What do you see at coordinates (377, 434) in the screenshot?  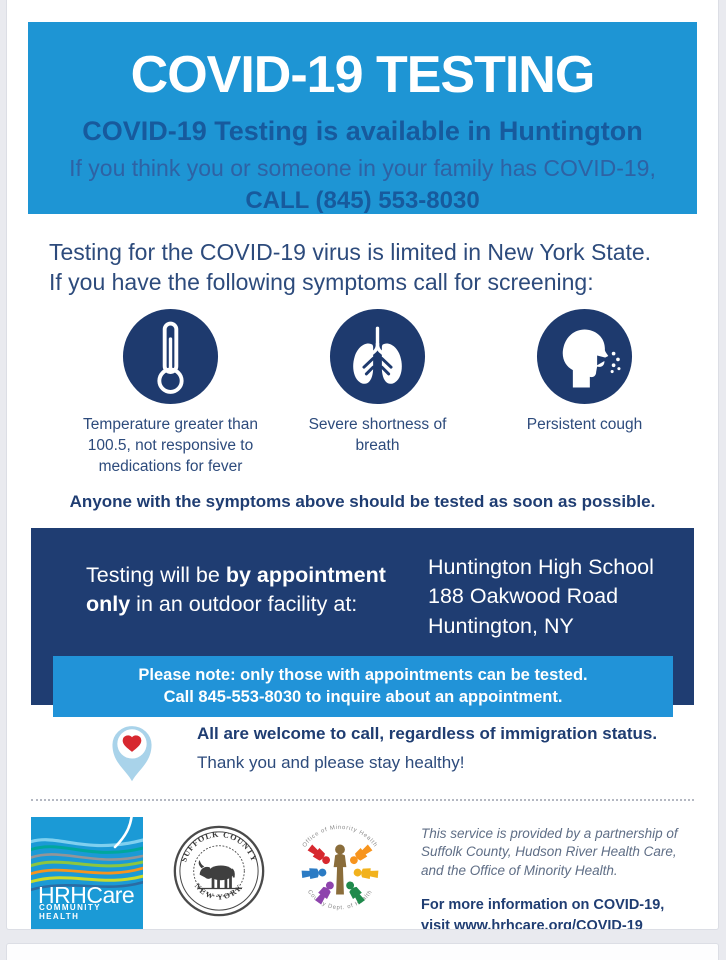 I see `symptom-breath-label: Severe shortness of breath` at bounding box center [377, 434].